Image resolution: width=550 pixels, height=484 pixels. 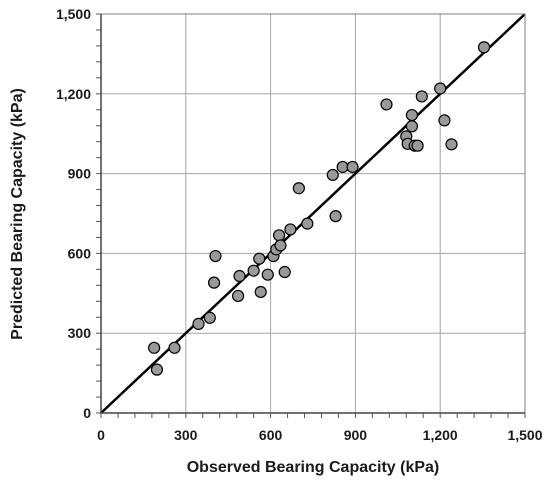 What do you see at coordinates (73, 14) in the screenshot?
I see `y-tick-label: 1,500` at bounding box center [73, 14].